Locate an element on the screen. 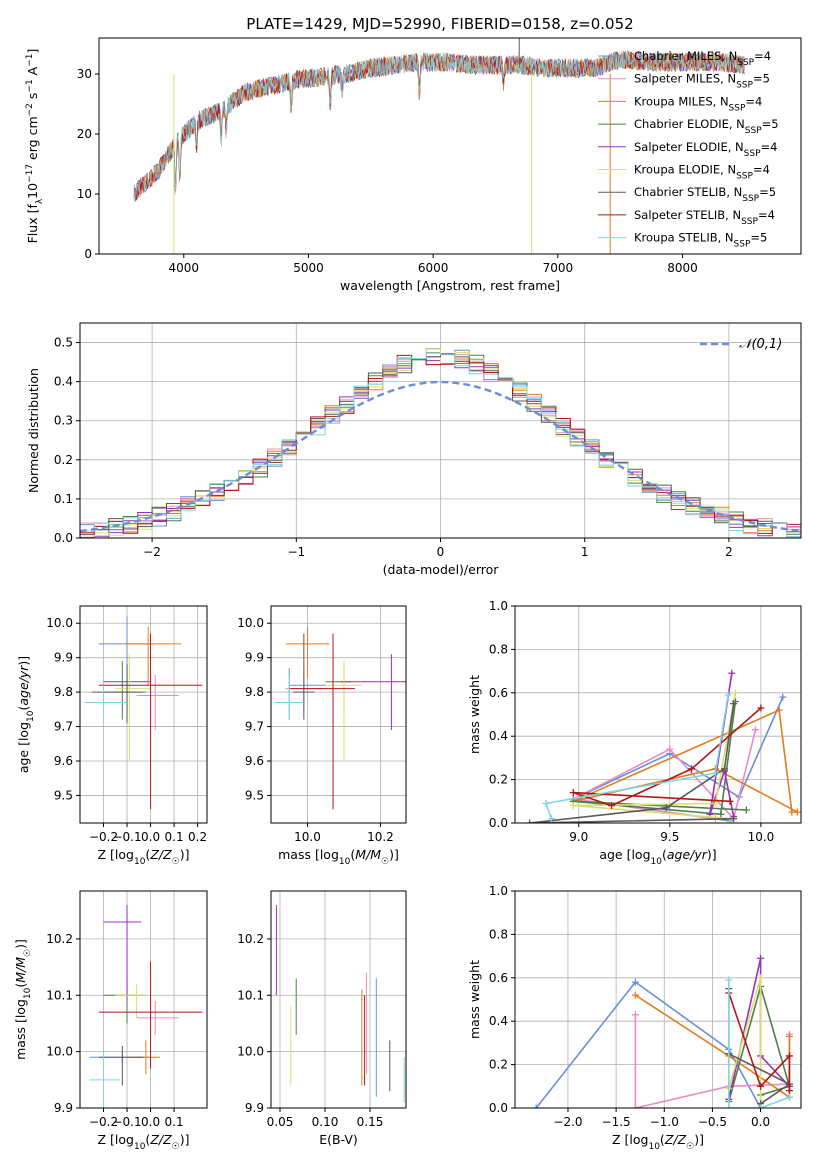 Image resolution: width=819 pixels, height=1170 pixels. weight-vs-Z-xlabel: Z [log10(Z/Z☉)] is located at coordinates (658, 1142).